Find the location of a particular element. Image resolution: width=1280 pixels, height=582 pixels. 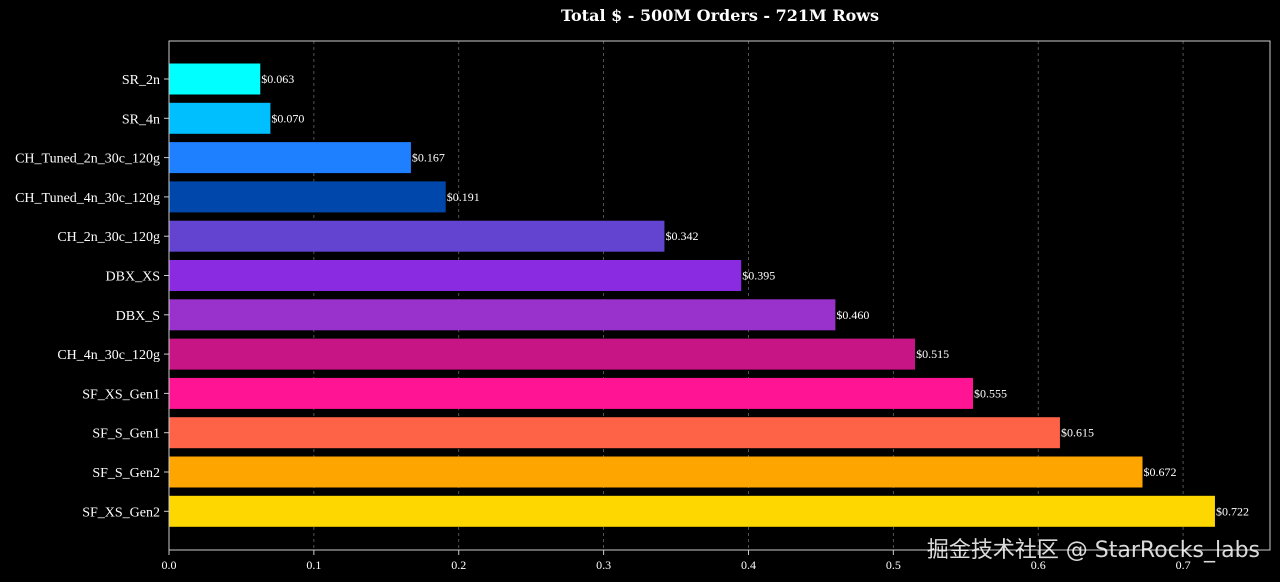

data-label: $0.555 is located at coordinates (990, 393).